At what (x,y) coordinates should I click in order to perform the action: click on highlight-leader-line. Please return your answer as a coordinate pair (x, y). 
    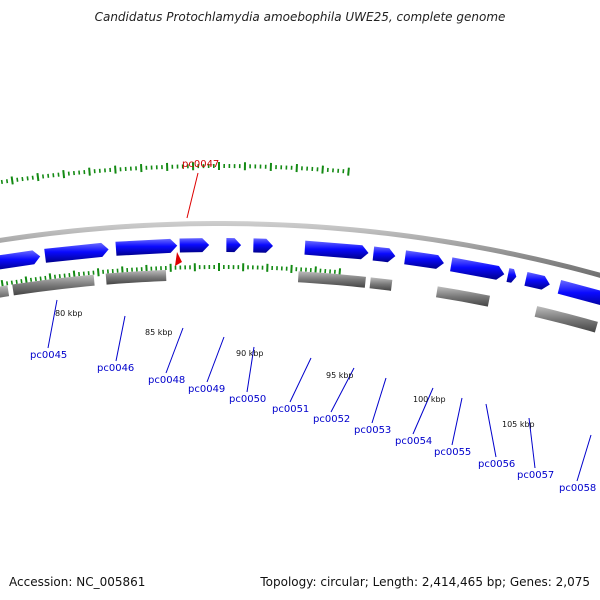
    Looking at the image, I should click on (192, 195).